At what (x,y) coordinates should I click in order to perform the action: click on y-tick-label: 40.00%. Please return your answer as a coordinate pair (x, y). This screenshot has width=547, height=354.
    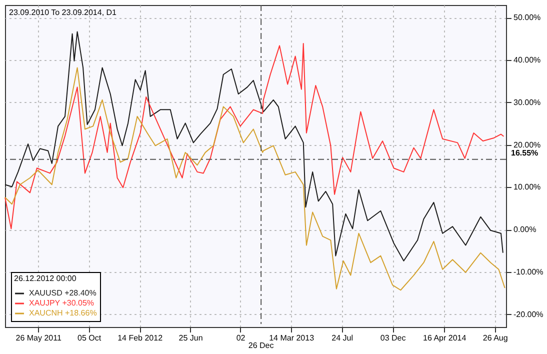
    Looking at the image, I should click on (527, 60).